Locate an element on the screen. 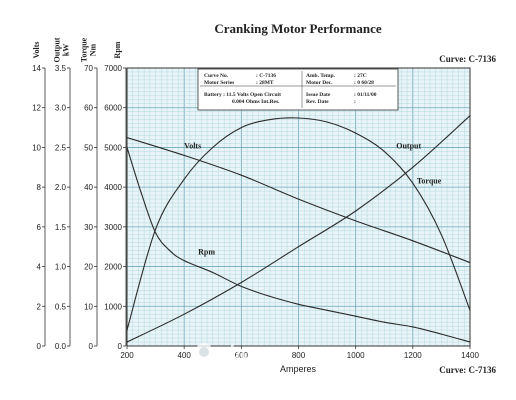 The height and width of the screenshot is (400, 516). y-axis-title: Torque is located at coordinates (84, 49).